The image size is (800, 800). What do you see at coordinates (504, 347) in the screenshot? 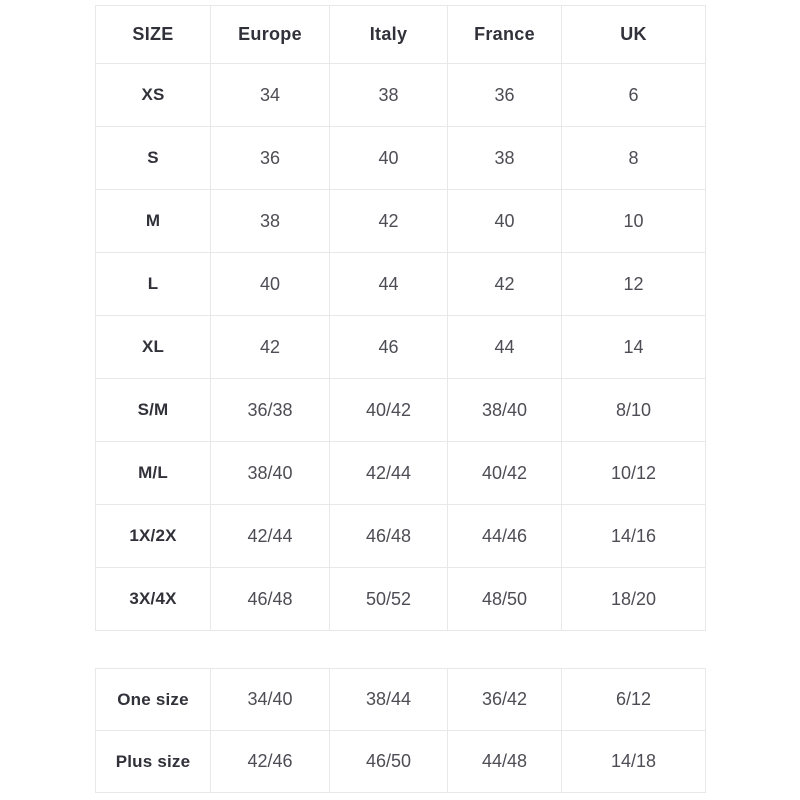
I see `cell-france: 44` at bounding box center [504, 347].